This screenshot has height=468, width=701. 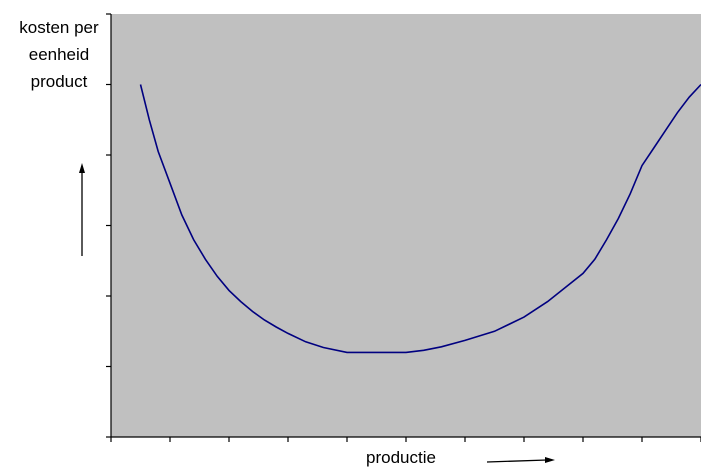 What do you see at coordinates (59, 27) in the screenshot?
I see `y-axis-label-line: kosten per` at bounding box center [59, 27].